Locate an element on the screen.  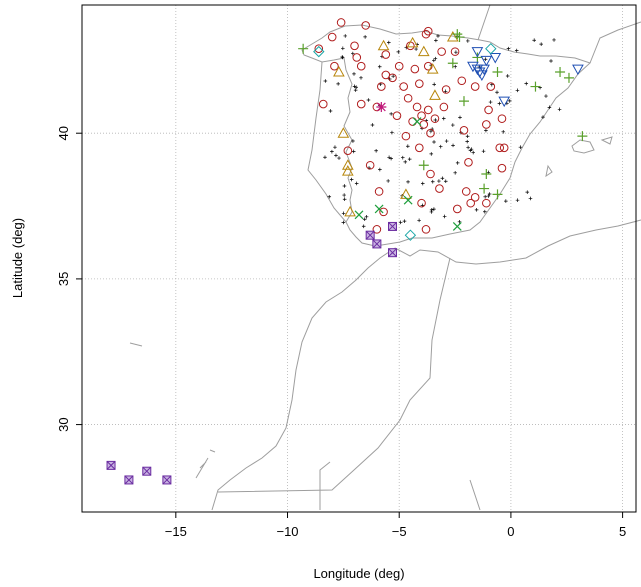
coast-france is located at coordinates (559, 34).